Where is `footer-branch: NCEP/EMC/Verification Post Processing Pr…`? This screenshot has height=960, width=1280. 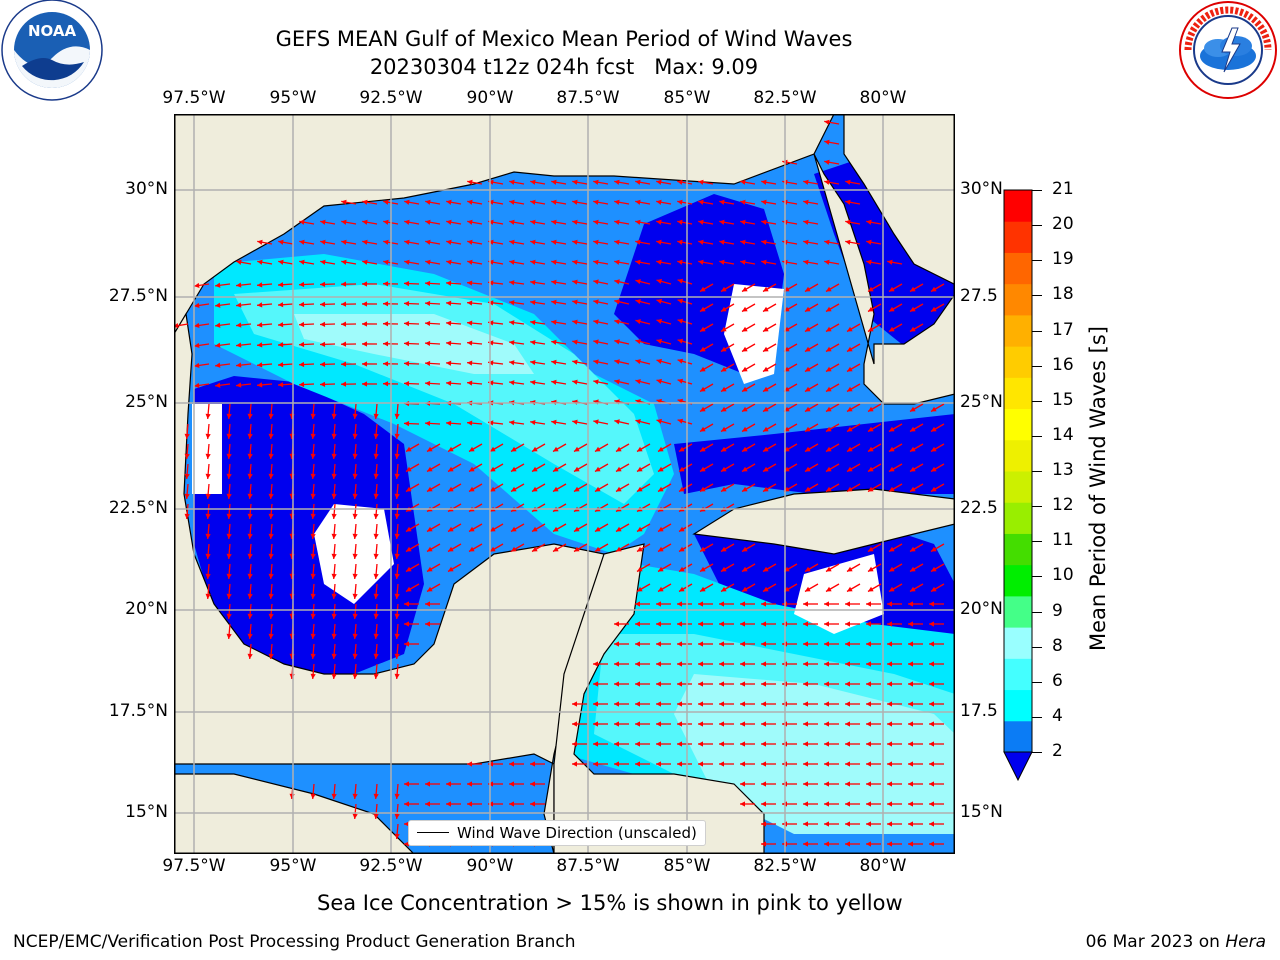 footer-branch: NCEP/EMC/Verification Post Processing Pr… is located at coordinates (294, 942).